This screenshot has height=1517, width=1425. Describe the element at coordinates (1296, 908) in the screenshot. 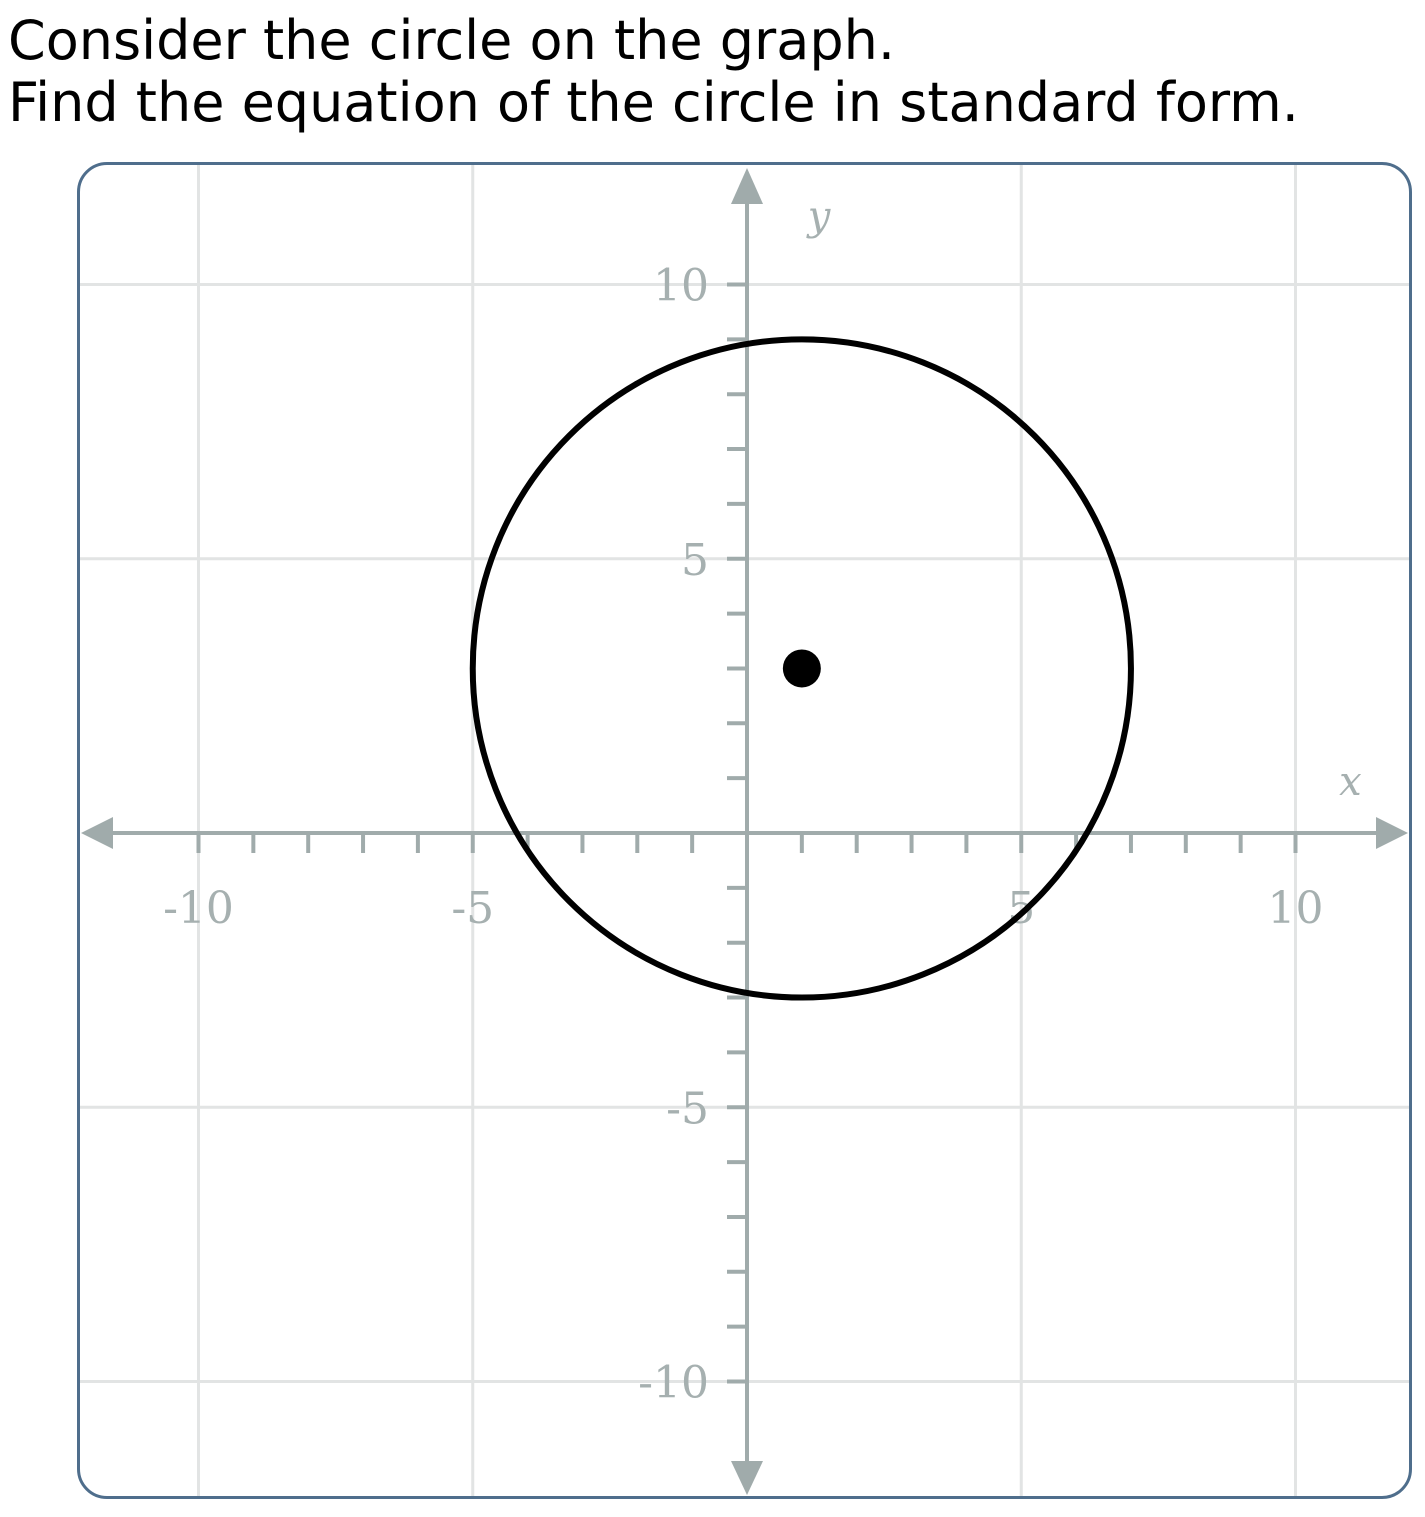

I see `x-tick-label: 10` at that location.